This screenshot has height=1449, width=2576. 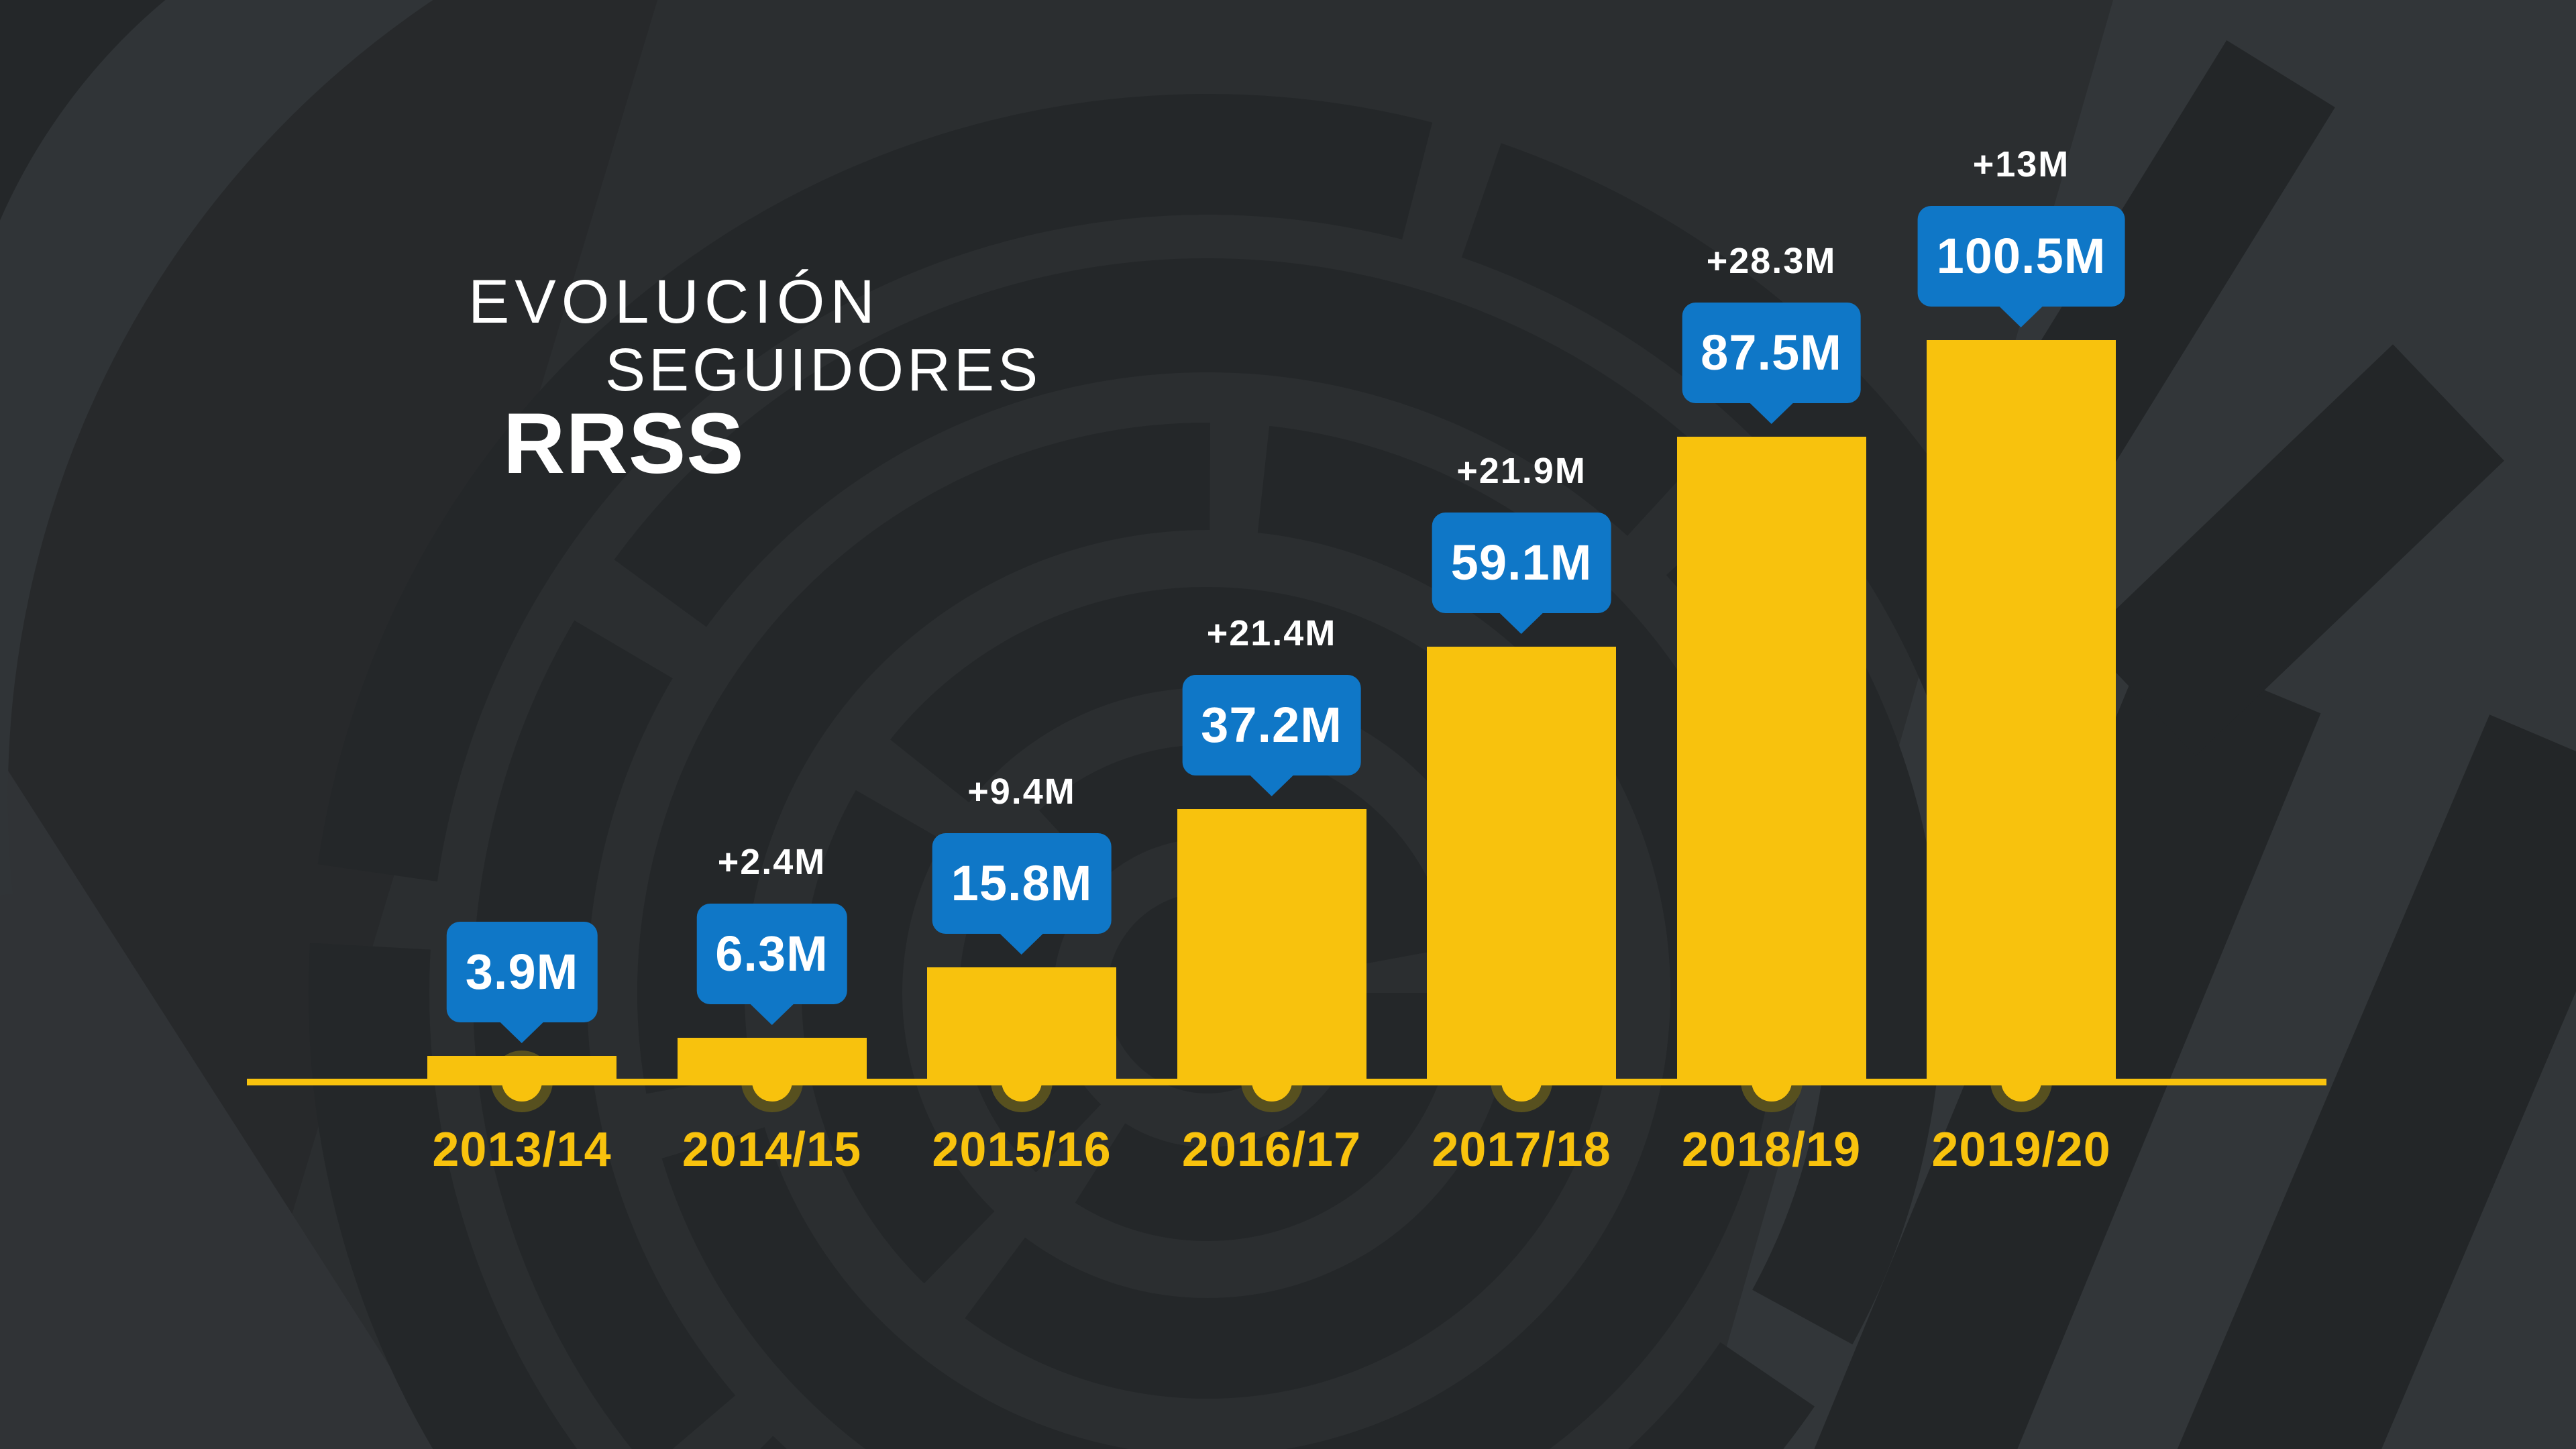 I want to click on value-bubble: 37.2M, so click(x=1271, y=735).